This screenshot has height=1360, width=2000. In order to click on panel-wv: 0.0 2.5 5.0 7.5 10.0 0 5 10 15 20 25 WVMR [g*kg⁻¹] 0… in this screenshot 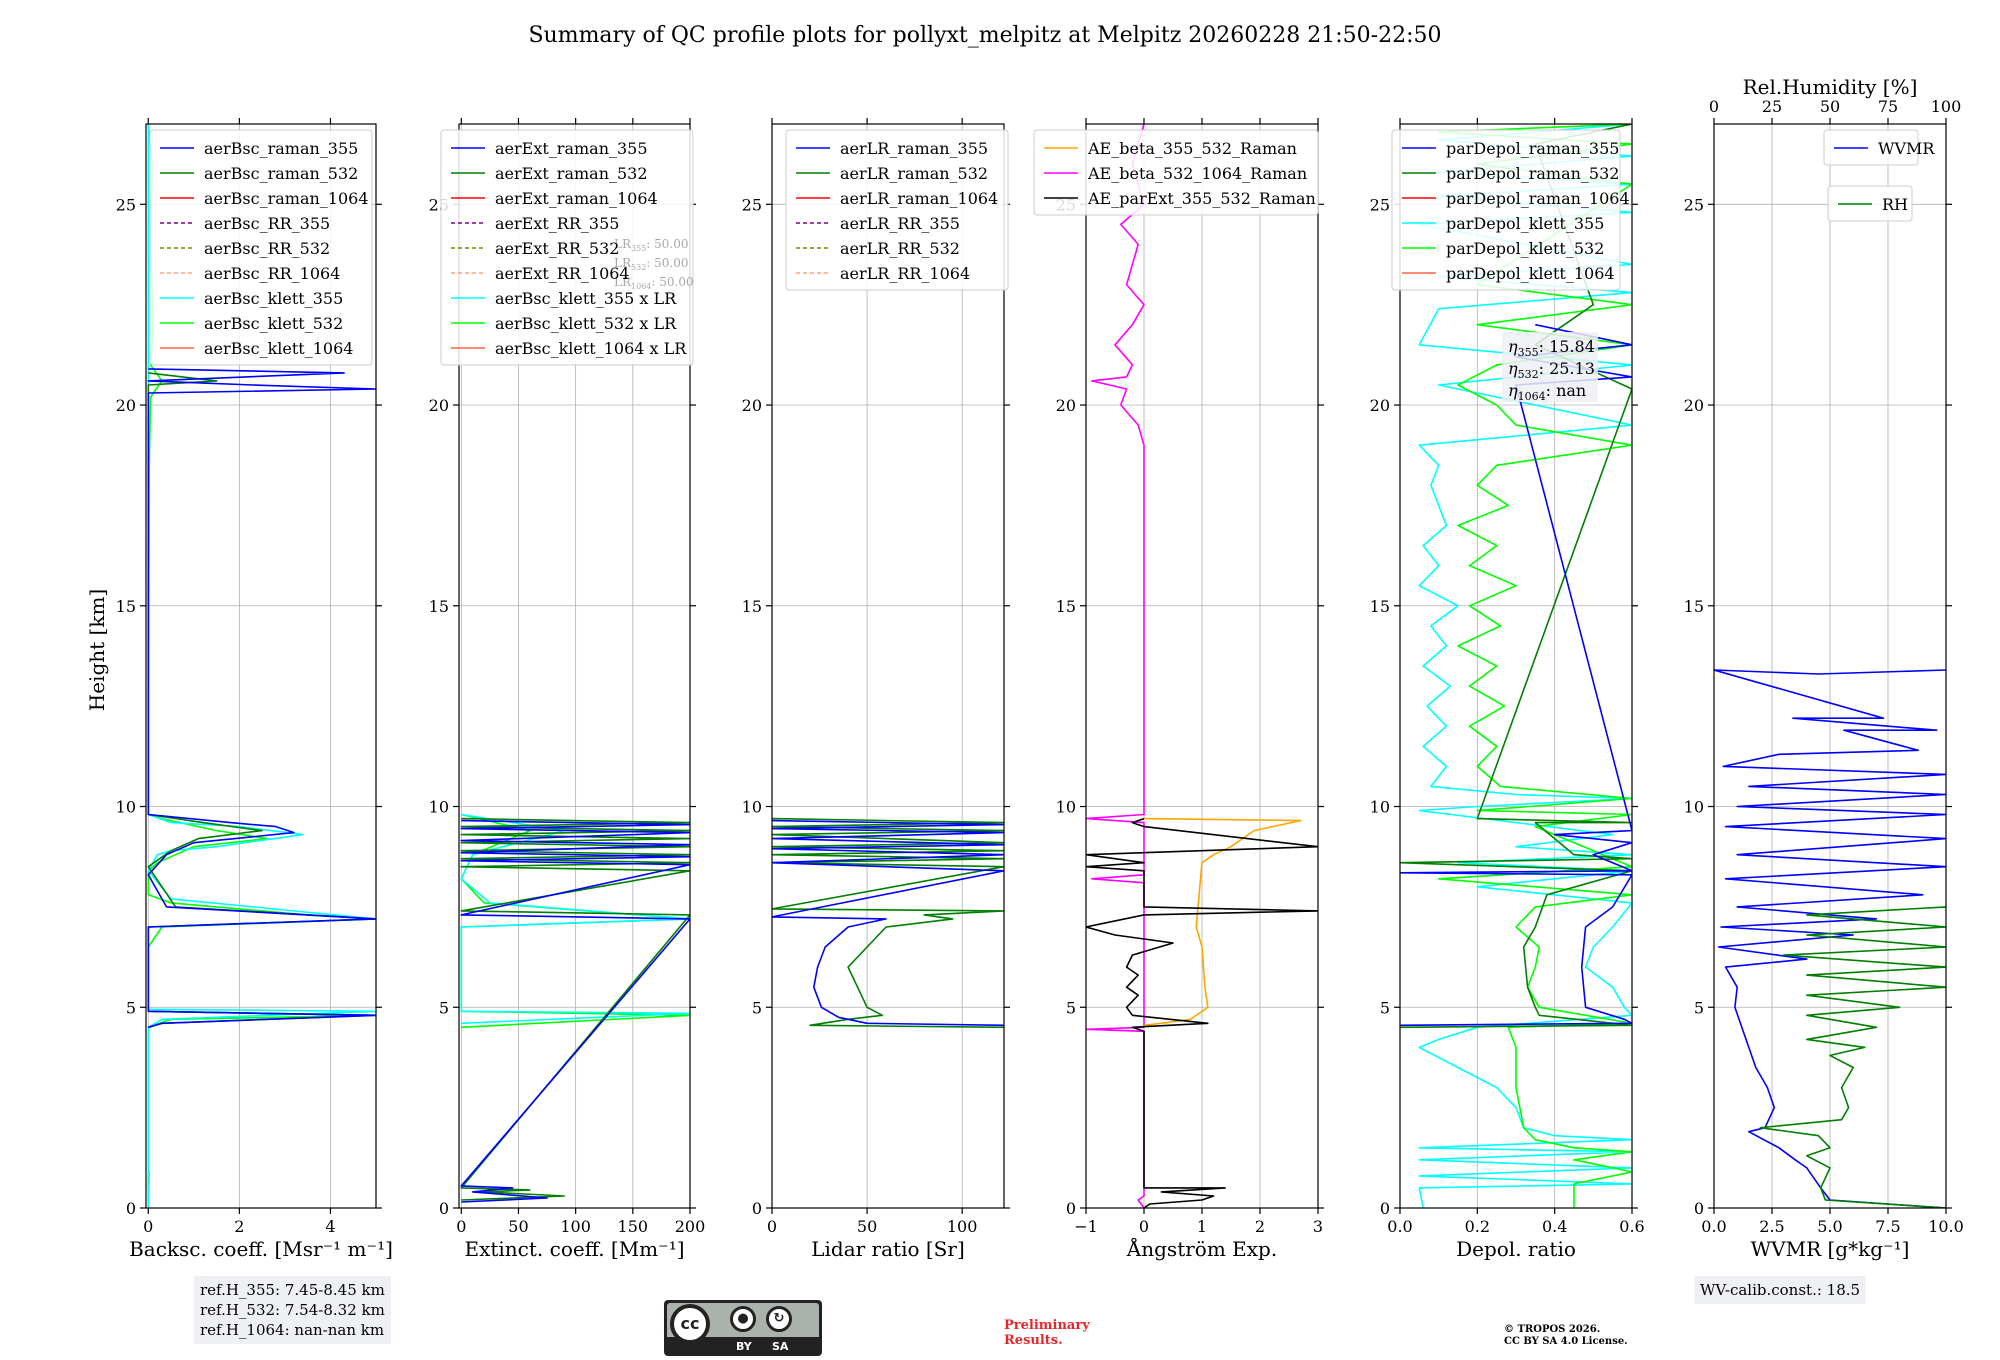, I will do `click(1824, 668)`.